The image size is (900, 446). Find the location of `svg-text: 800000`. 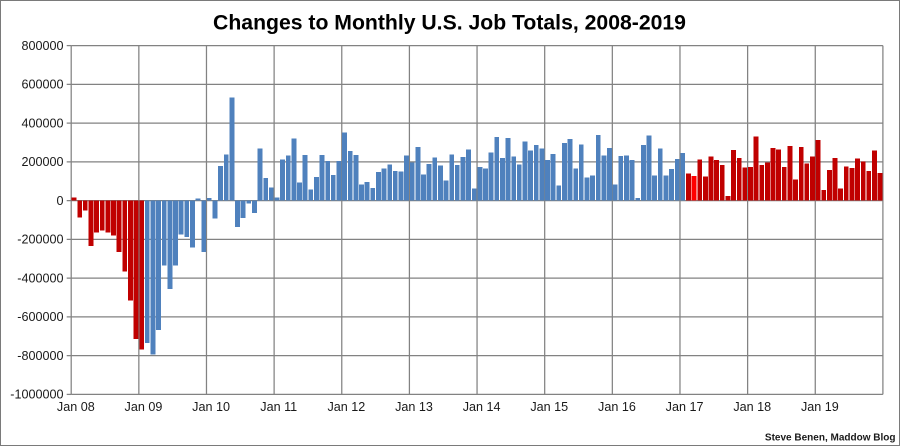

svg-text: 800000 is located at coordinates (42, 46).